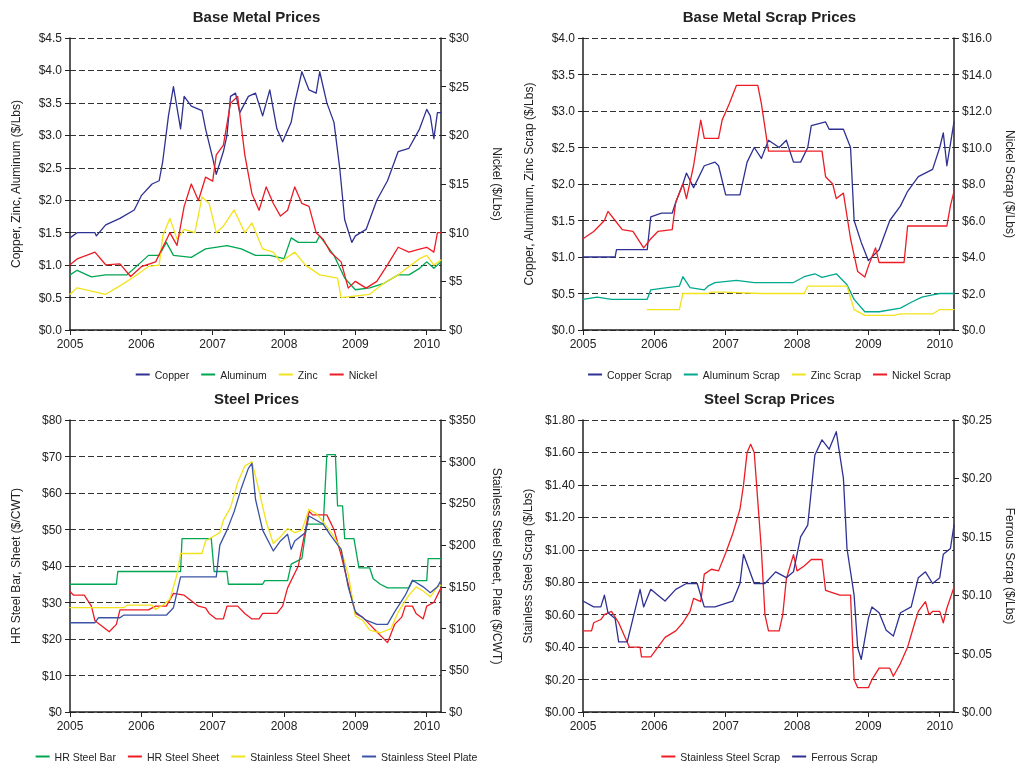 The image size is (1026, 764). What do you see at coordinates (459, 232) in the screenshot?
I see `y2-tick-label: $10` at bounding box center [459, 232].